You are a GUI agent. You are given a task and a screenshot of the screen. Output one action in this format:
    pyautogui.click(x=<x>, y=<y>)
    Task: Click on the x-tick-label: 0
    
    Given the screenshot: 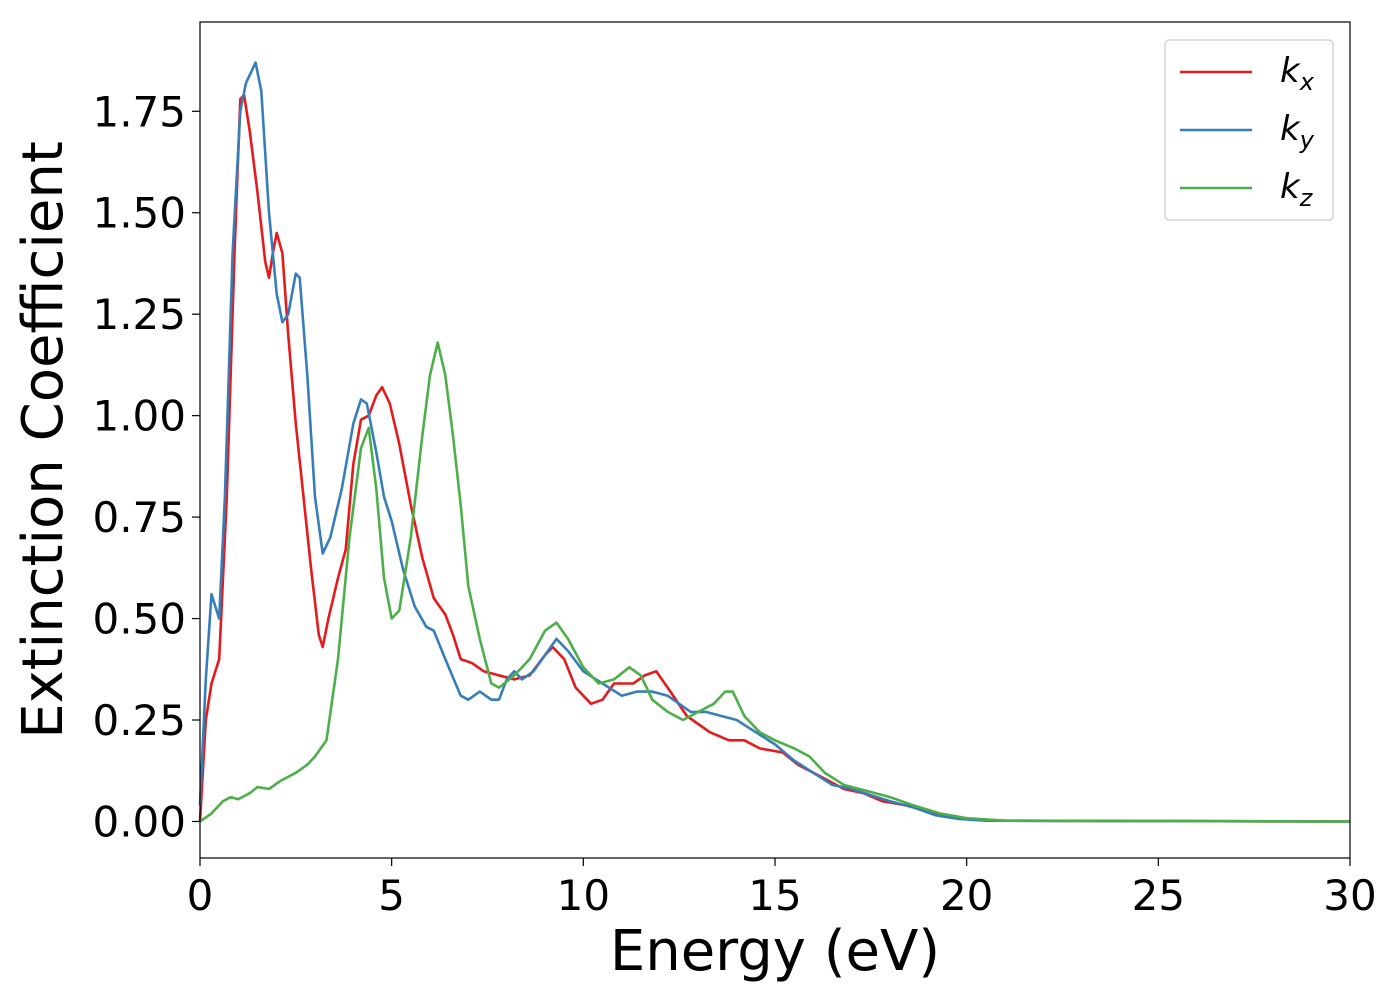 What is the action you would take?
    pyautogui.click(x=200, y=895)
    